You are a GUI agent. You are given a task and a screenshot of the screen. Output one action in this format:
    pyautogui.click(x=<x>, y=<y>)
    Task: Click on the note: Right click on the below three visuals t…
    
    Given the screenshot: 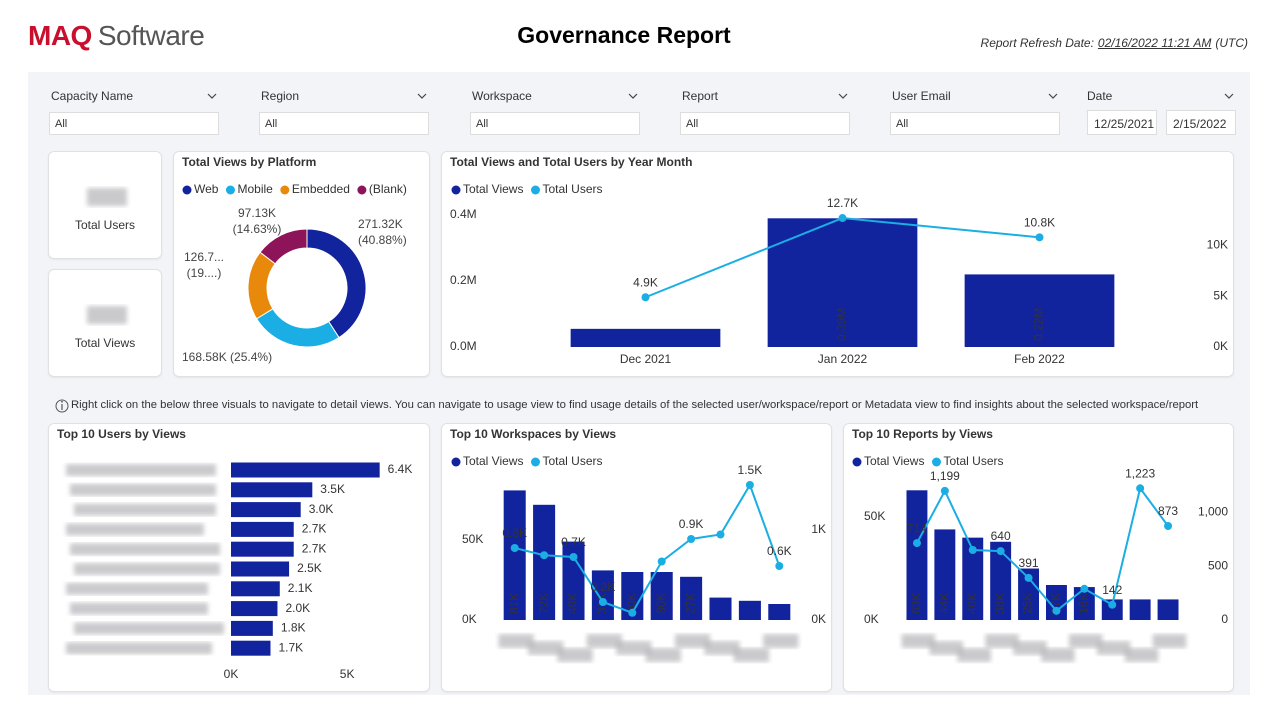 What is the action you would take?
    pyautogui.click(x=635, y=405)
    